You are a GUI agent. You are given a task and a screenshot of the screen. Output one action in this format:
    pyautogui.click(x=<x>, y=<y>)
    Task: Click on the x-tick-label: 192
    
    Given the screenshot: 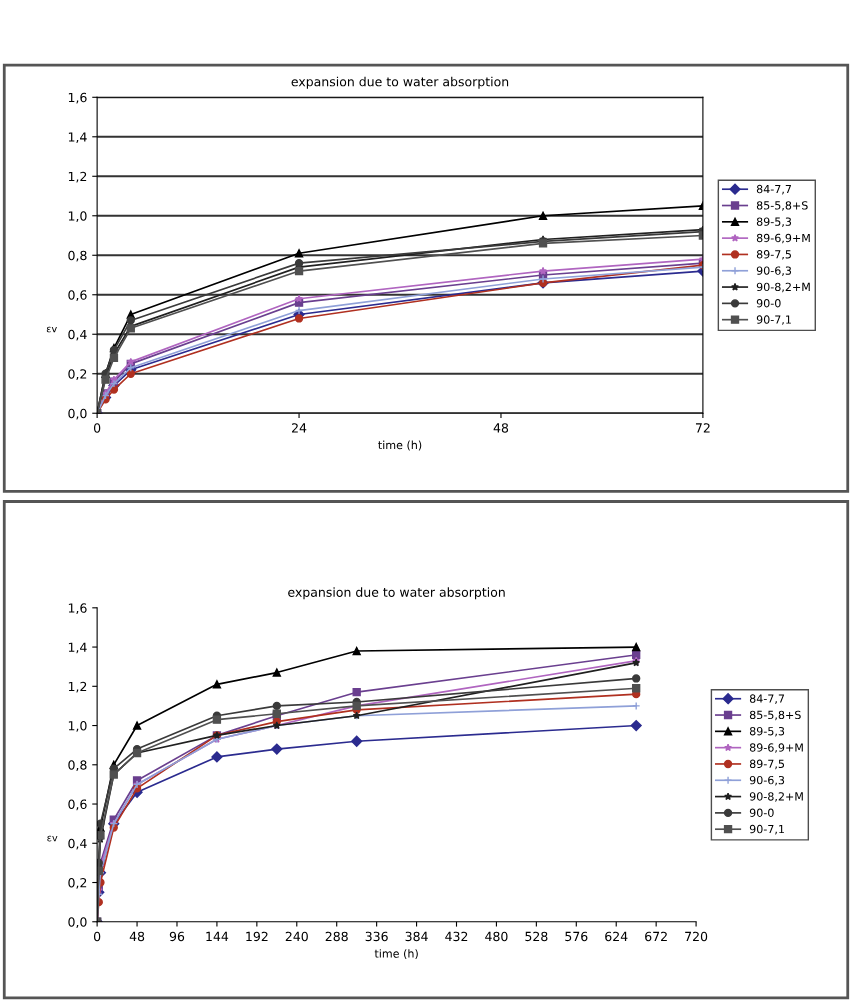 What is the action you would take?
    pyautogui.click(x=257, y=936)
    